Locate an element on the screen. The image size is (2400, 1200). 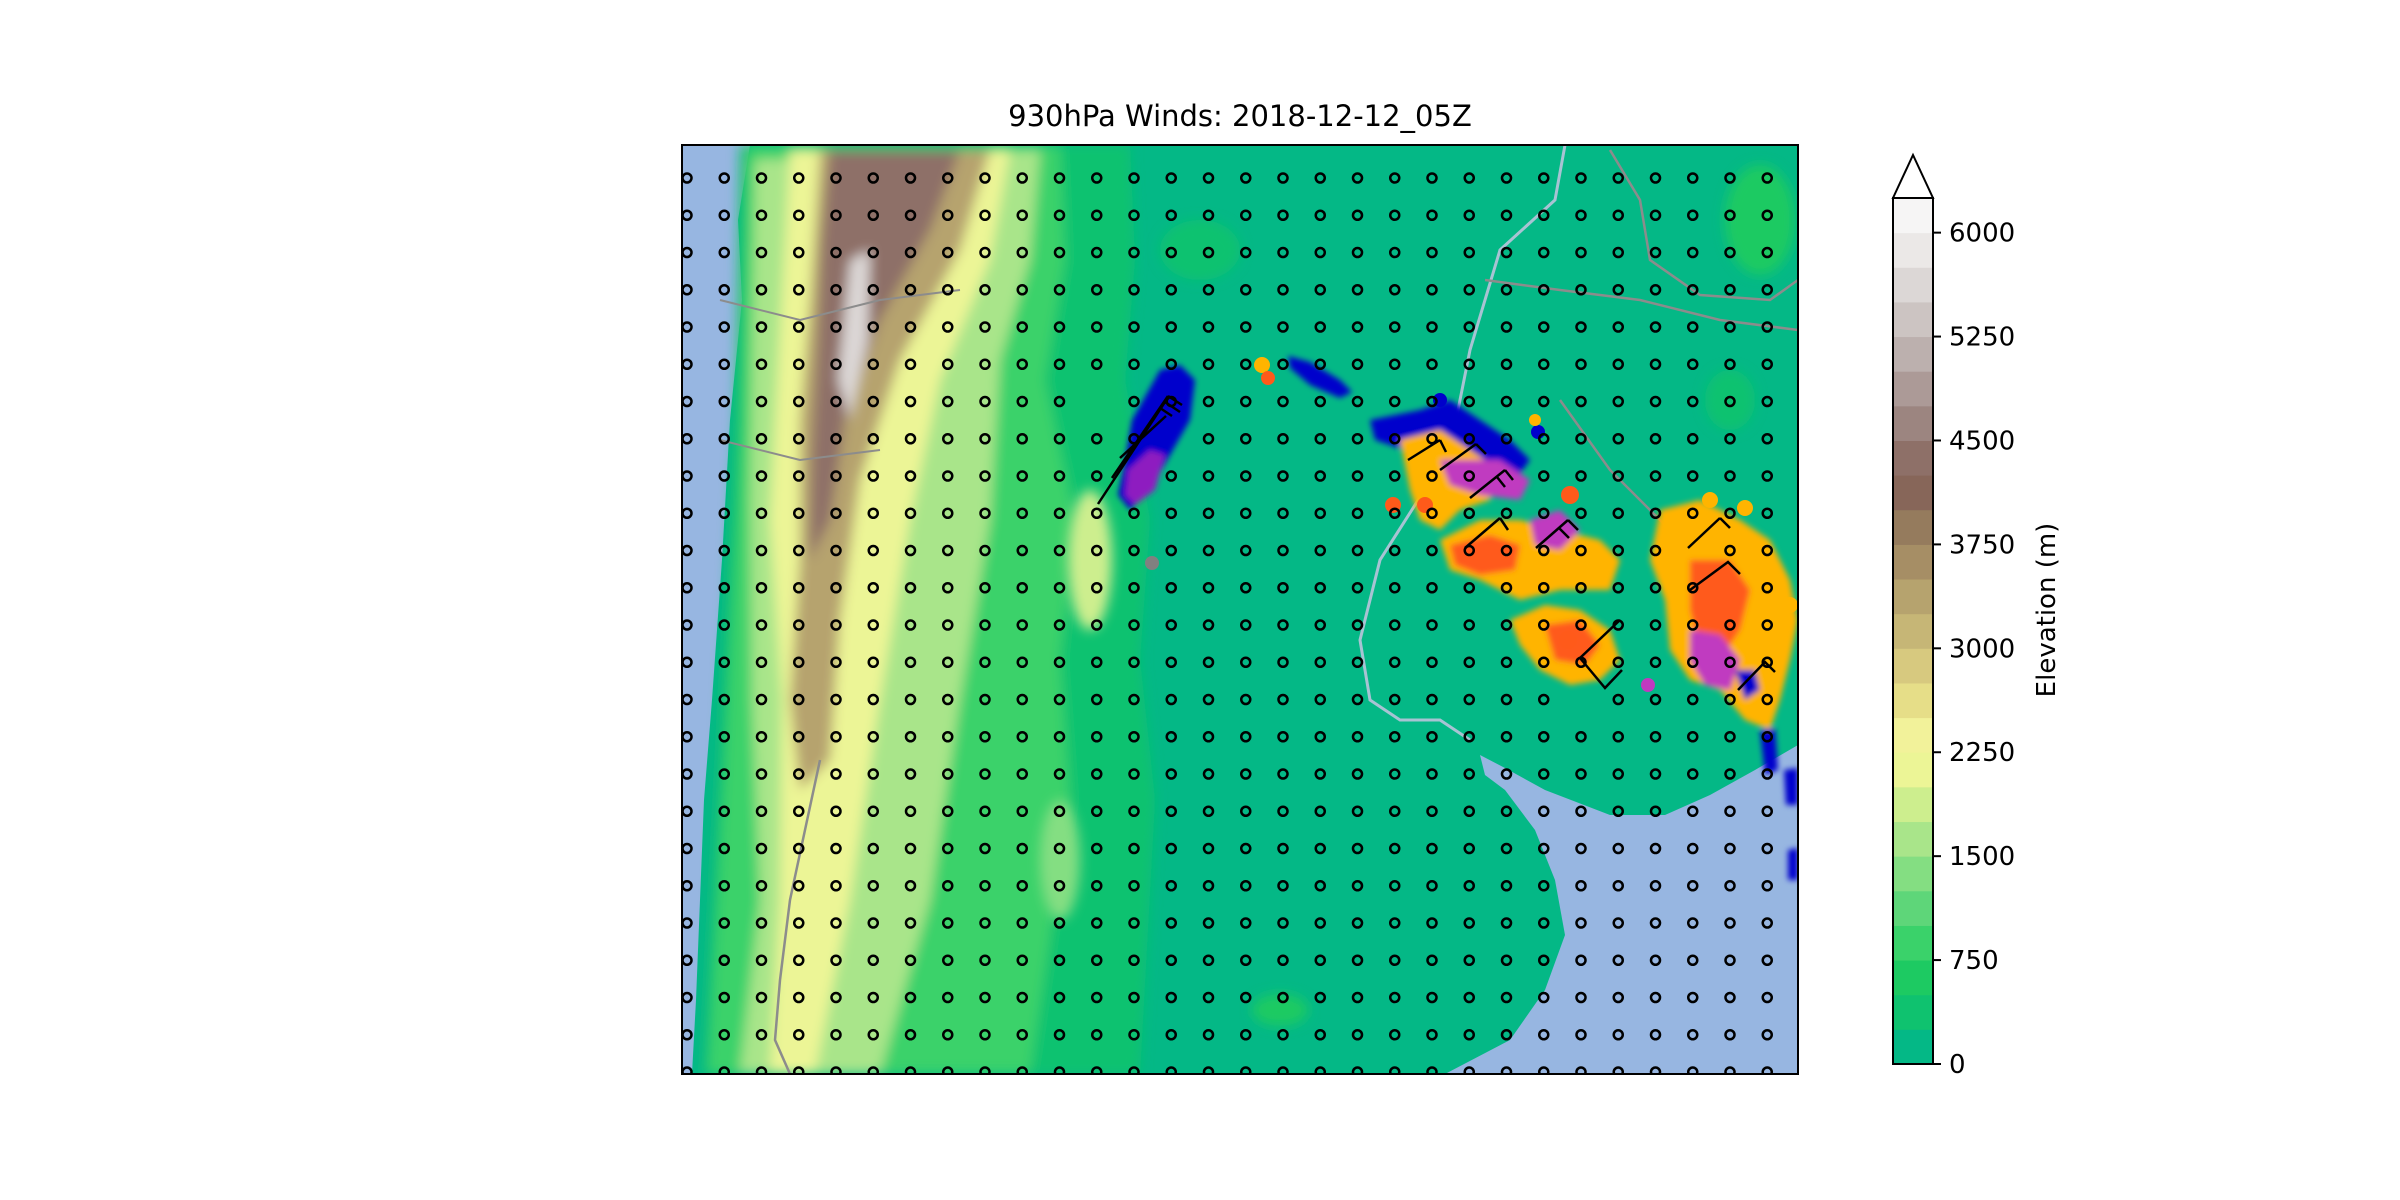
river-line is located at coordinates (1462, 443).